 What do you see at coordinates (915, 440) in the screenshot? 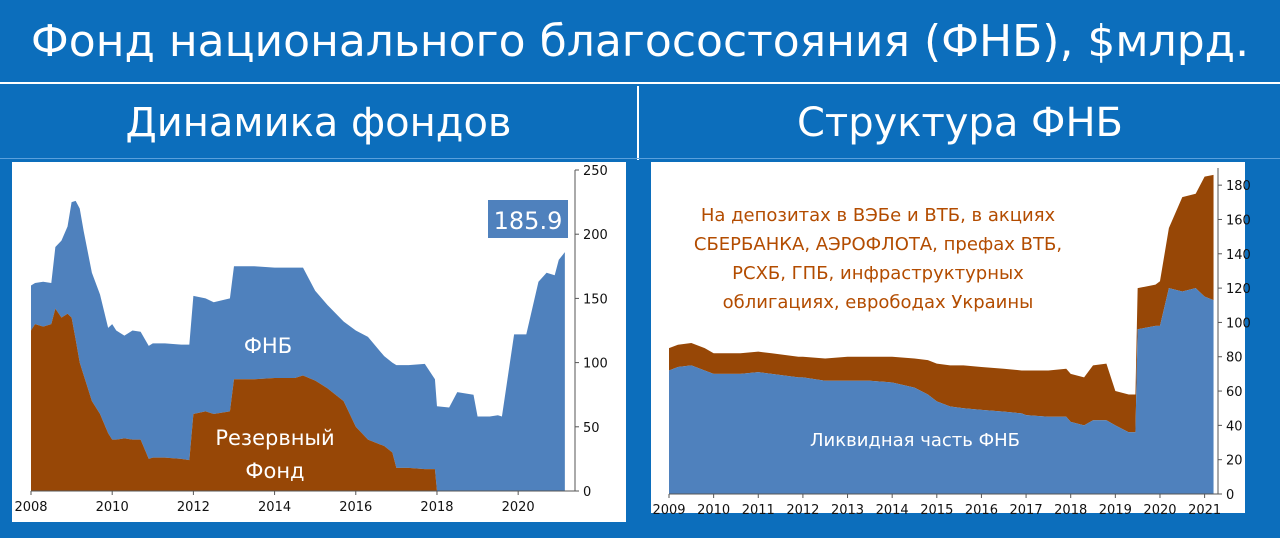
I see `series-label-liquid: Ликвидная часть ФНБ` at bounding box center [915, 440].